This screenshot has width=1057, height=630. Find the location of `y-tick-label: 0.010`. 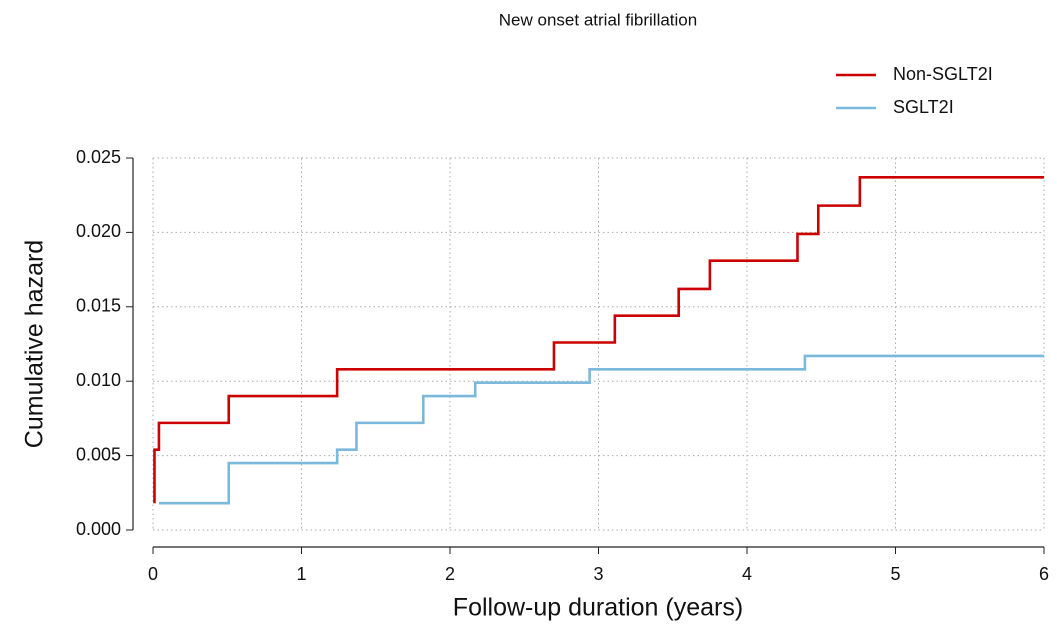

y-tick-label: 0.010 is located at coordinates (98, 380).